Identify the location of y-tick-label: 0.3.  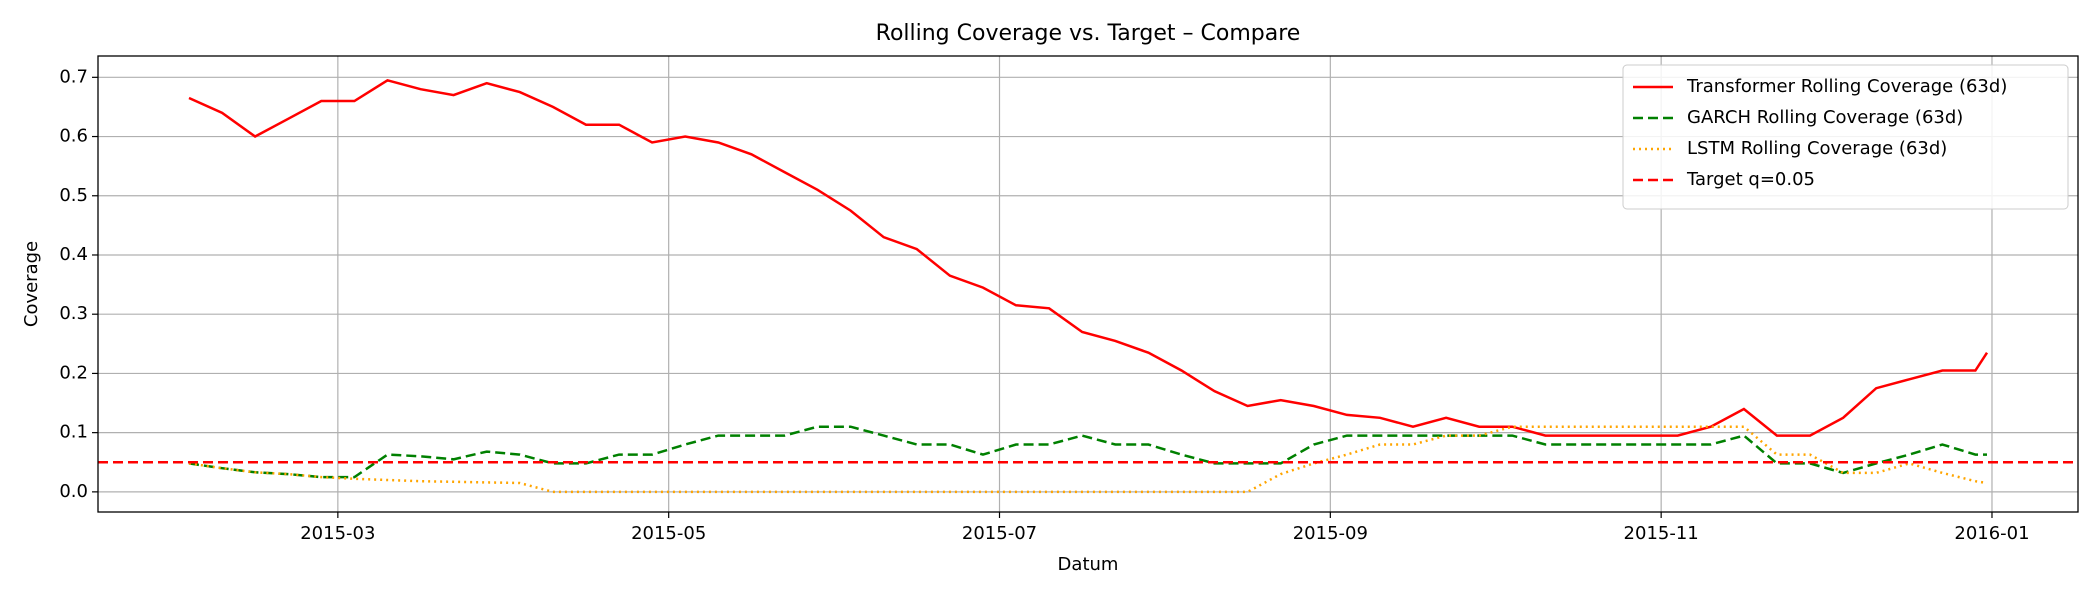
(73, 313).